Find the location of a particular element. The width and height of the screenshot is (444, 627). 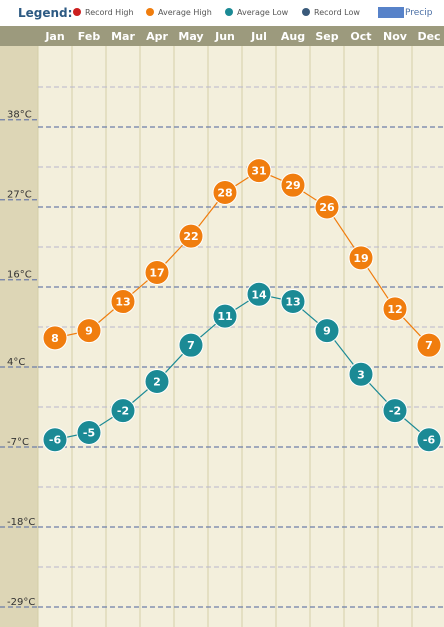

y-tick-label: 16°C is located at coordinates (19, 275).